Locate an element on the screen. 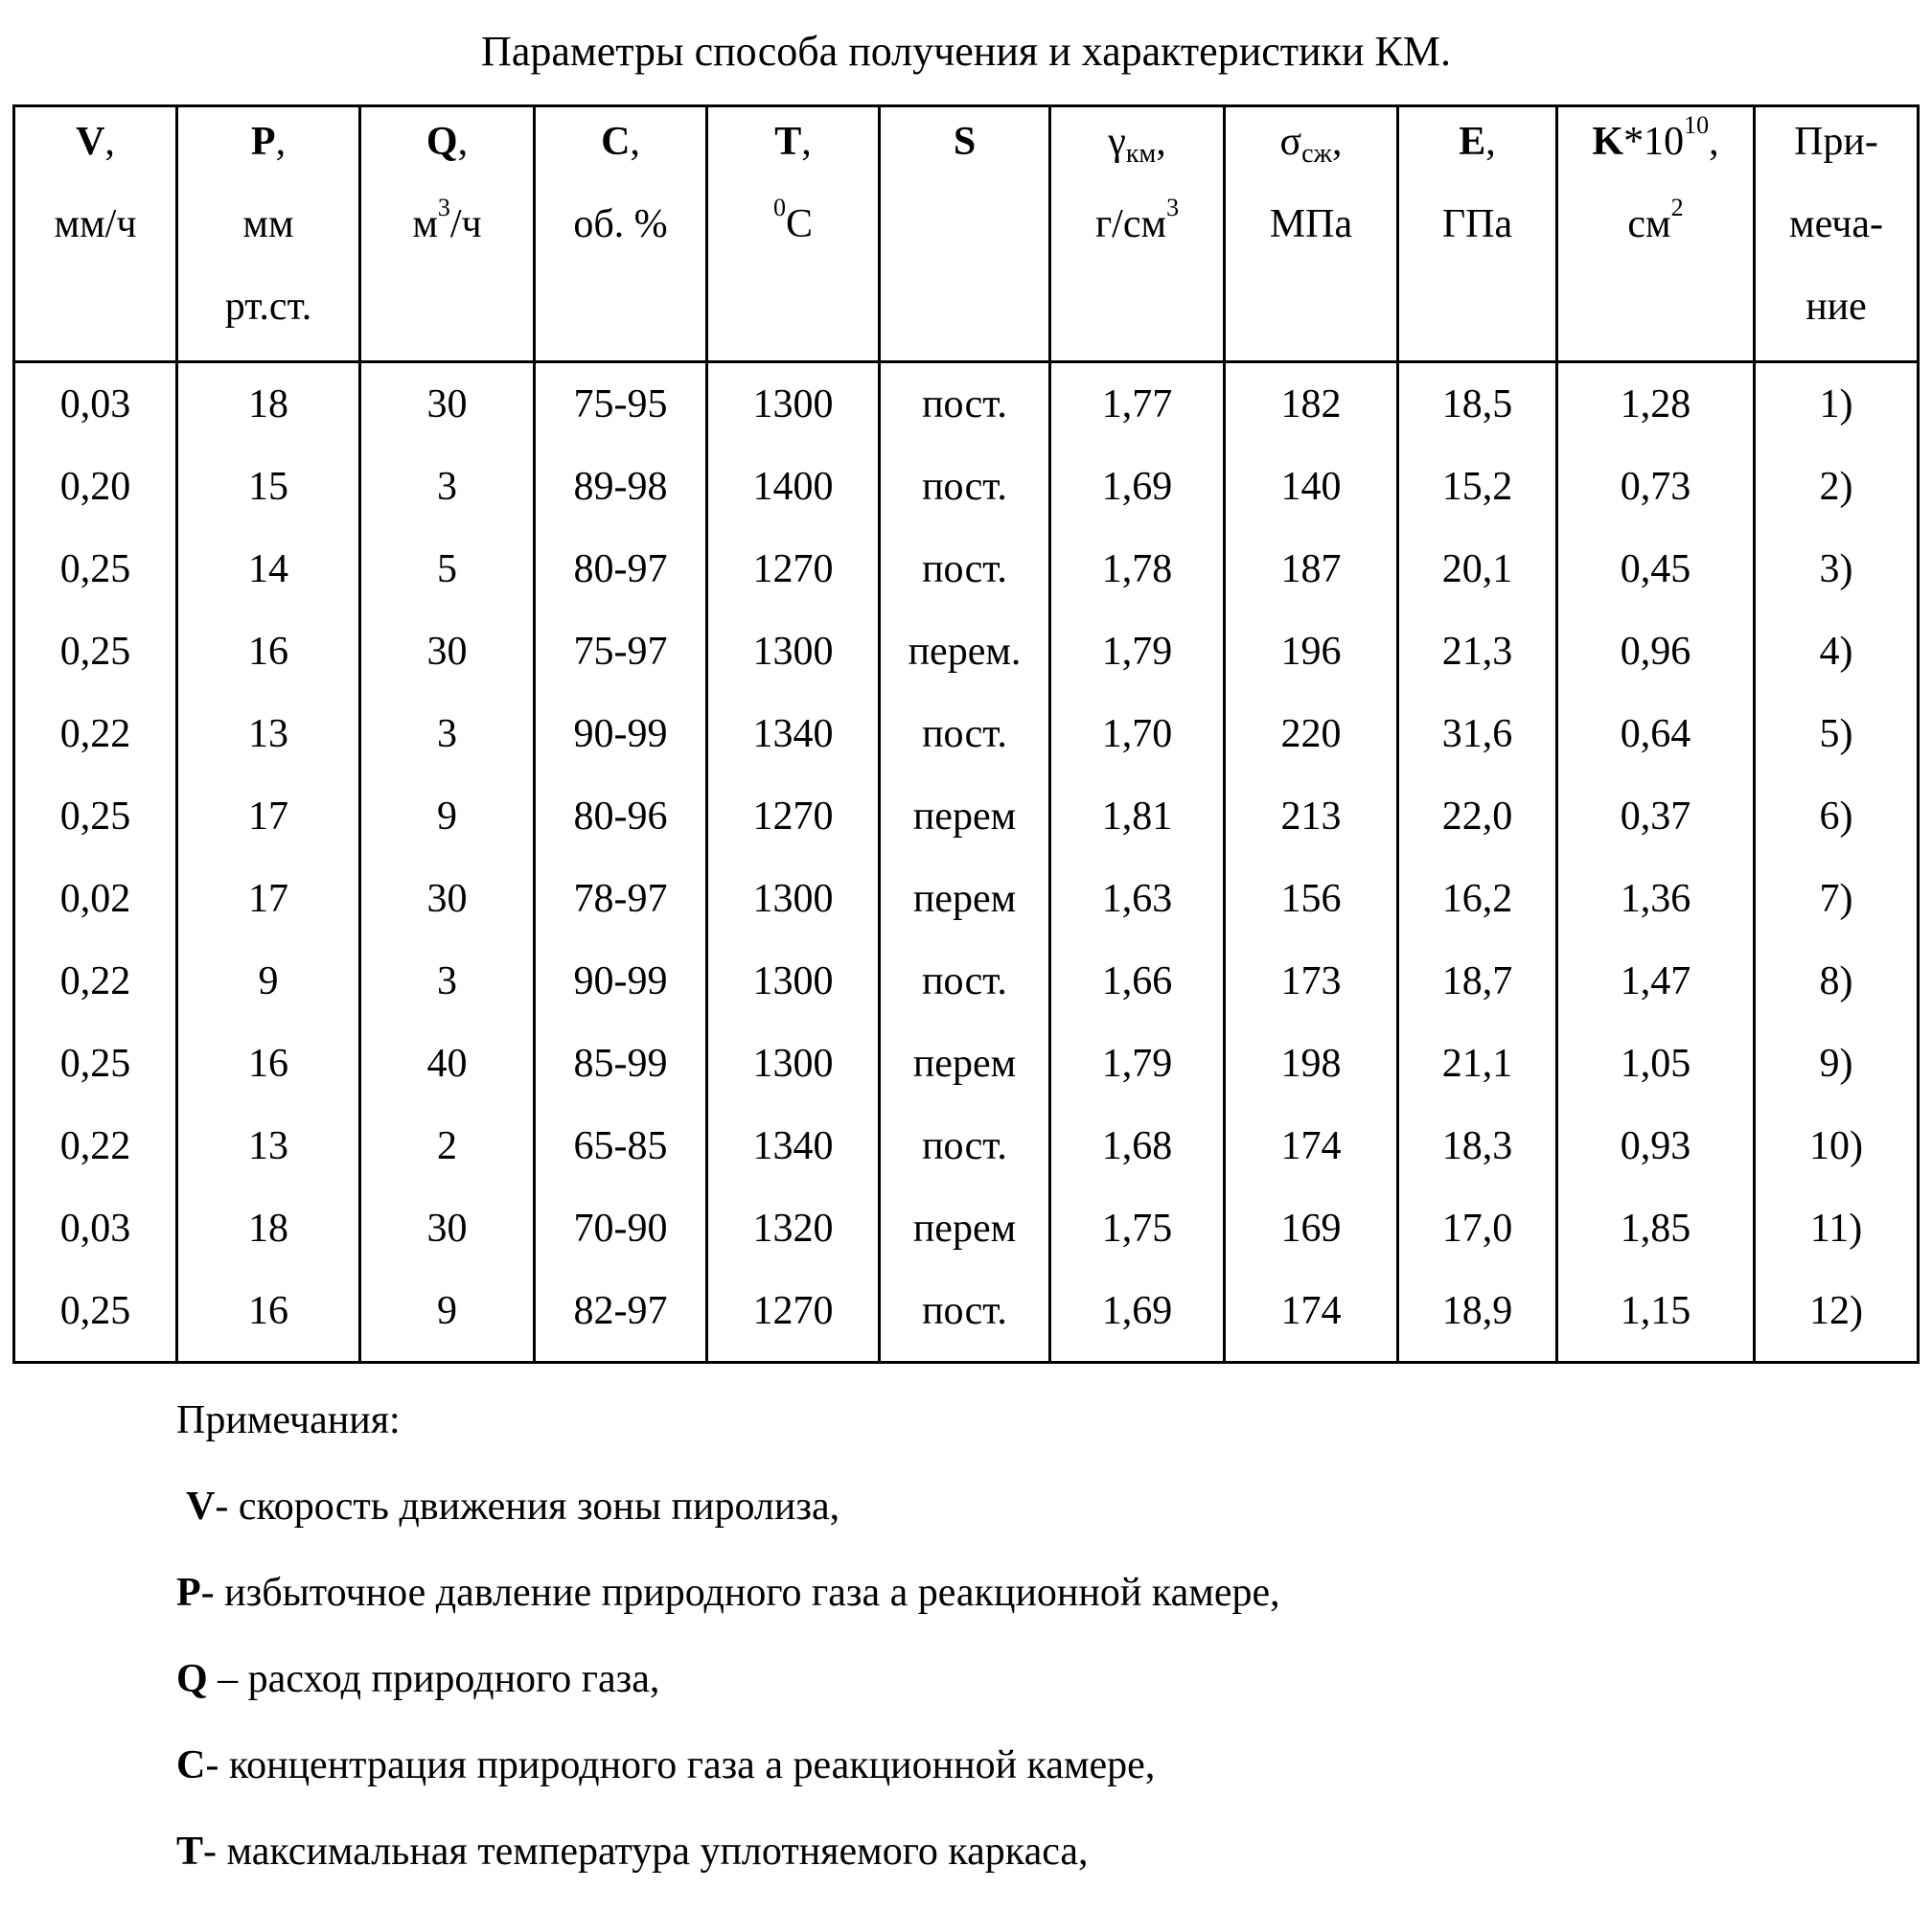 This screenshot has width=1932, height=1912. header-line: МПа is located at coordinates (1311, 231).